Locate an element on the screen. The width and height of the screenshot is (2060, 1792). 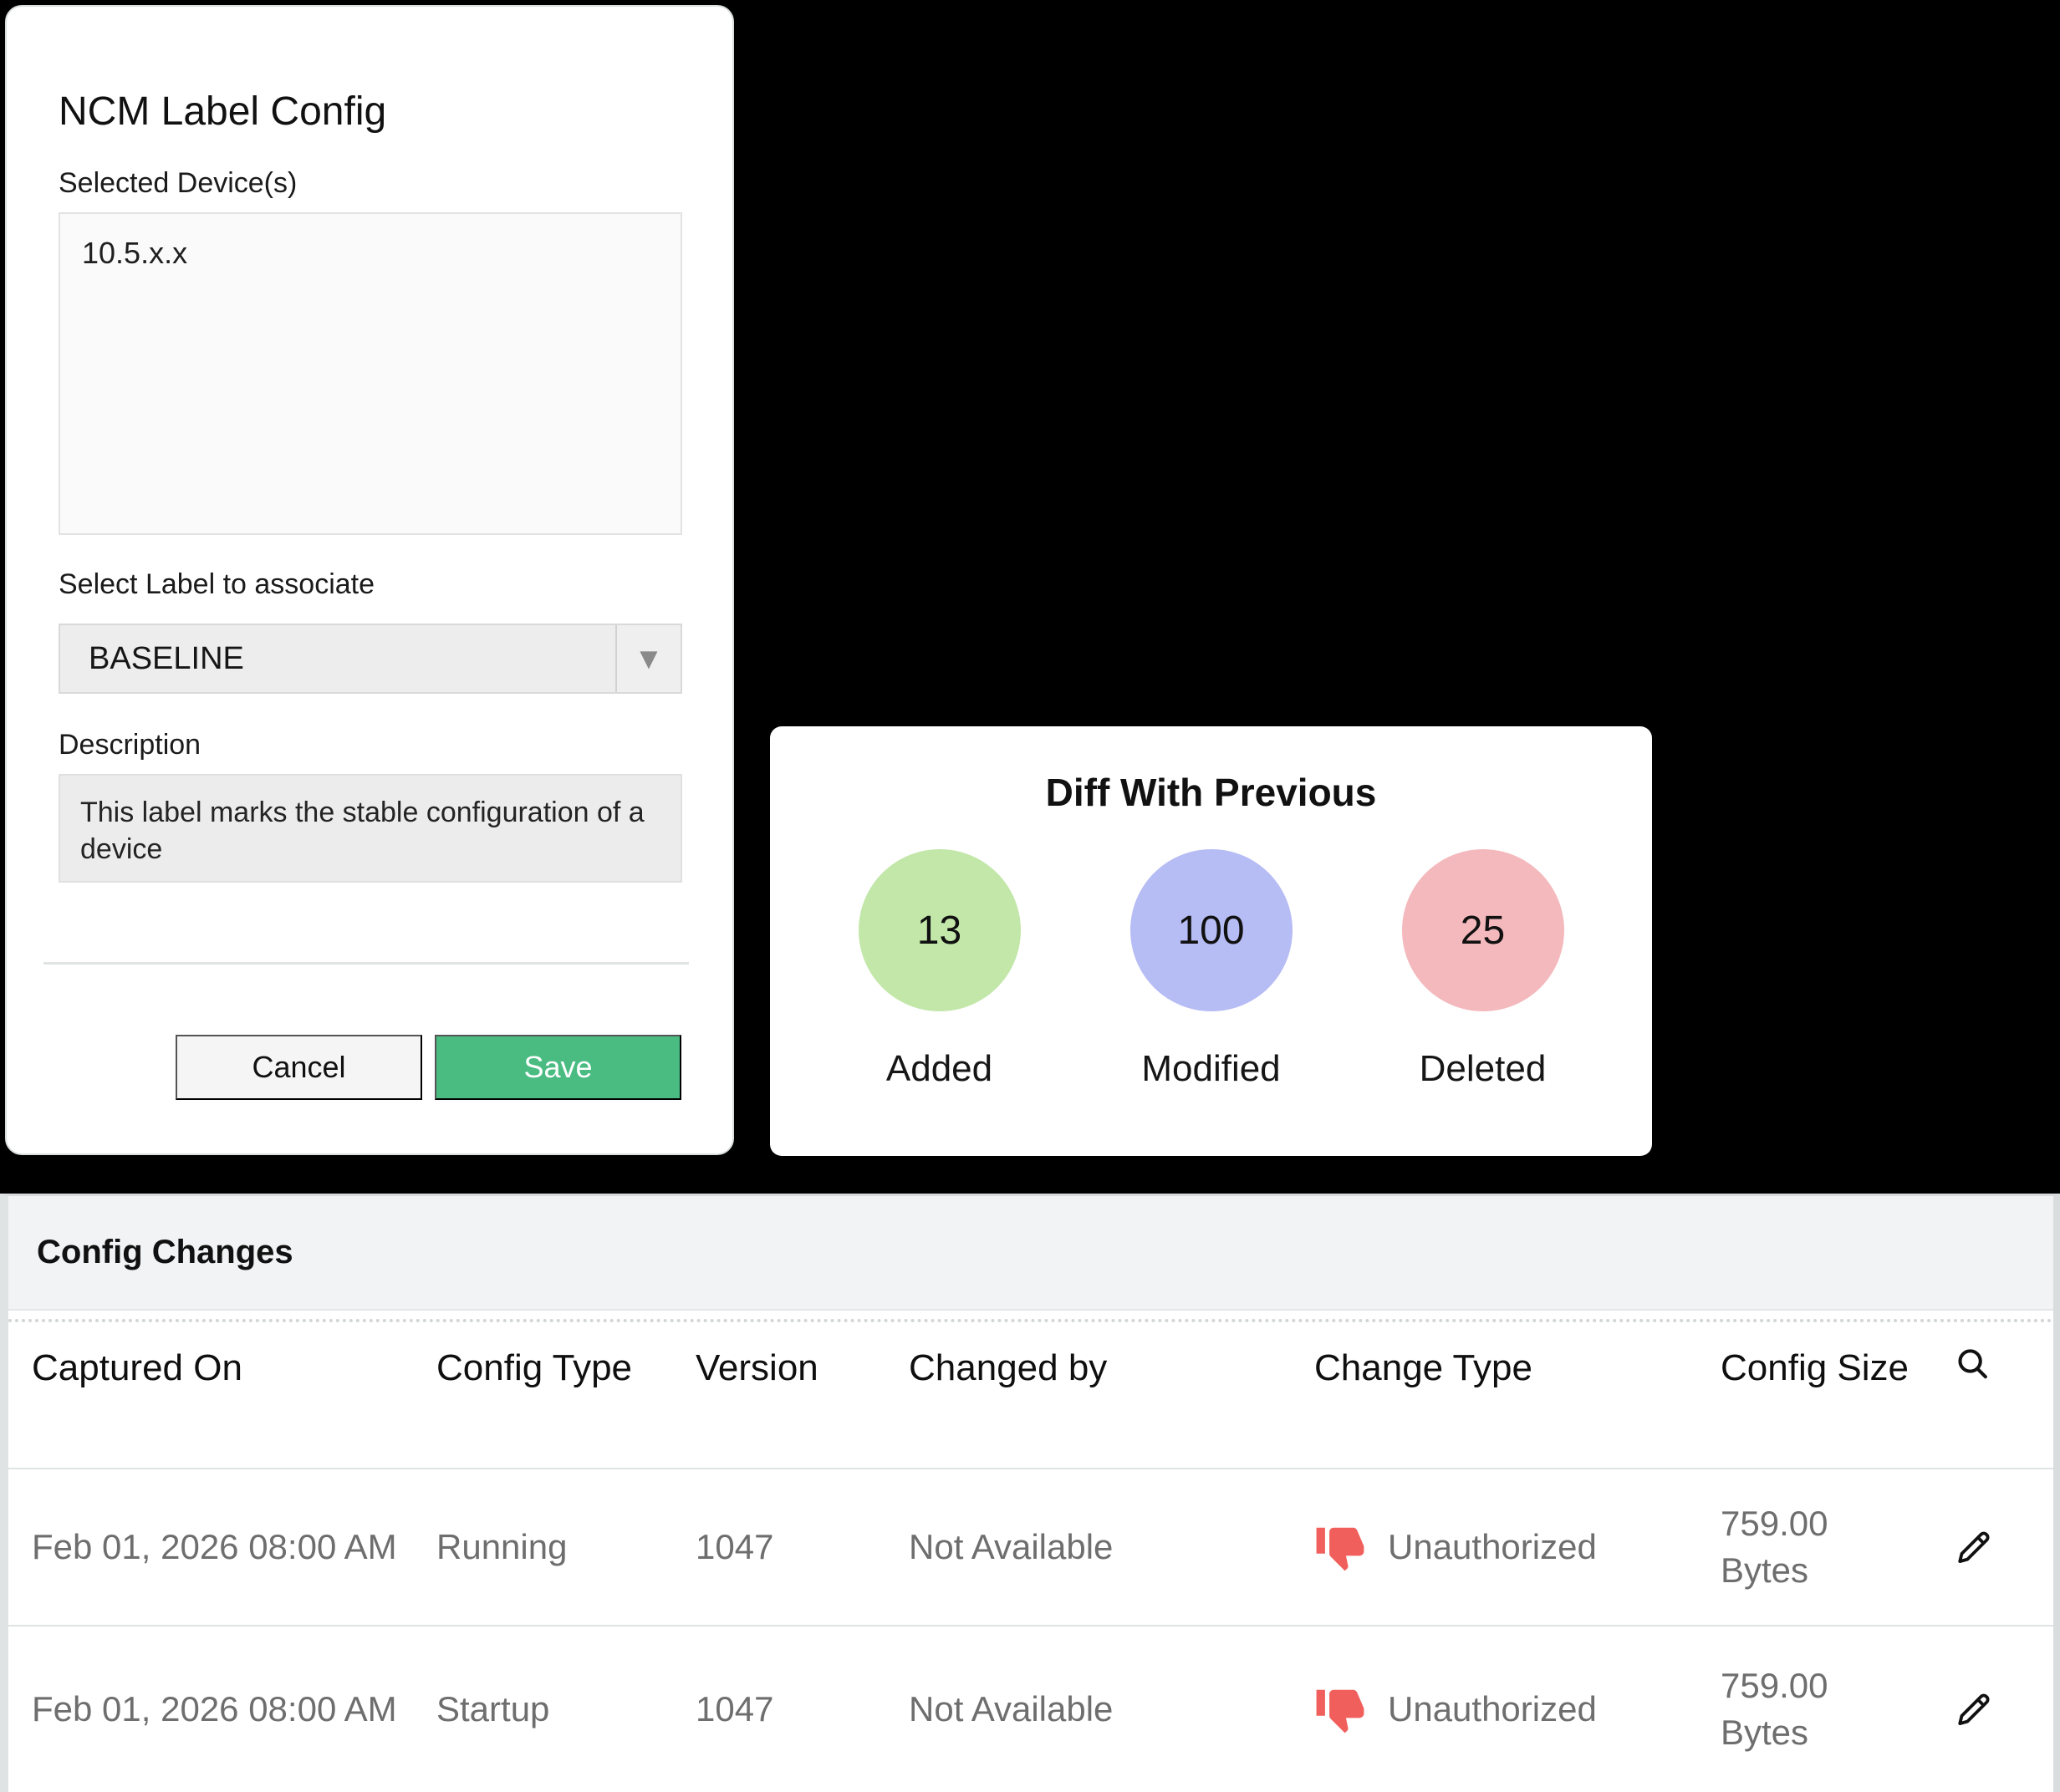
select-label-label: Select Label to associate is located at coordinates (217, 584).